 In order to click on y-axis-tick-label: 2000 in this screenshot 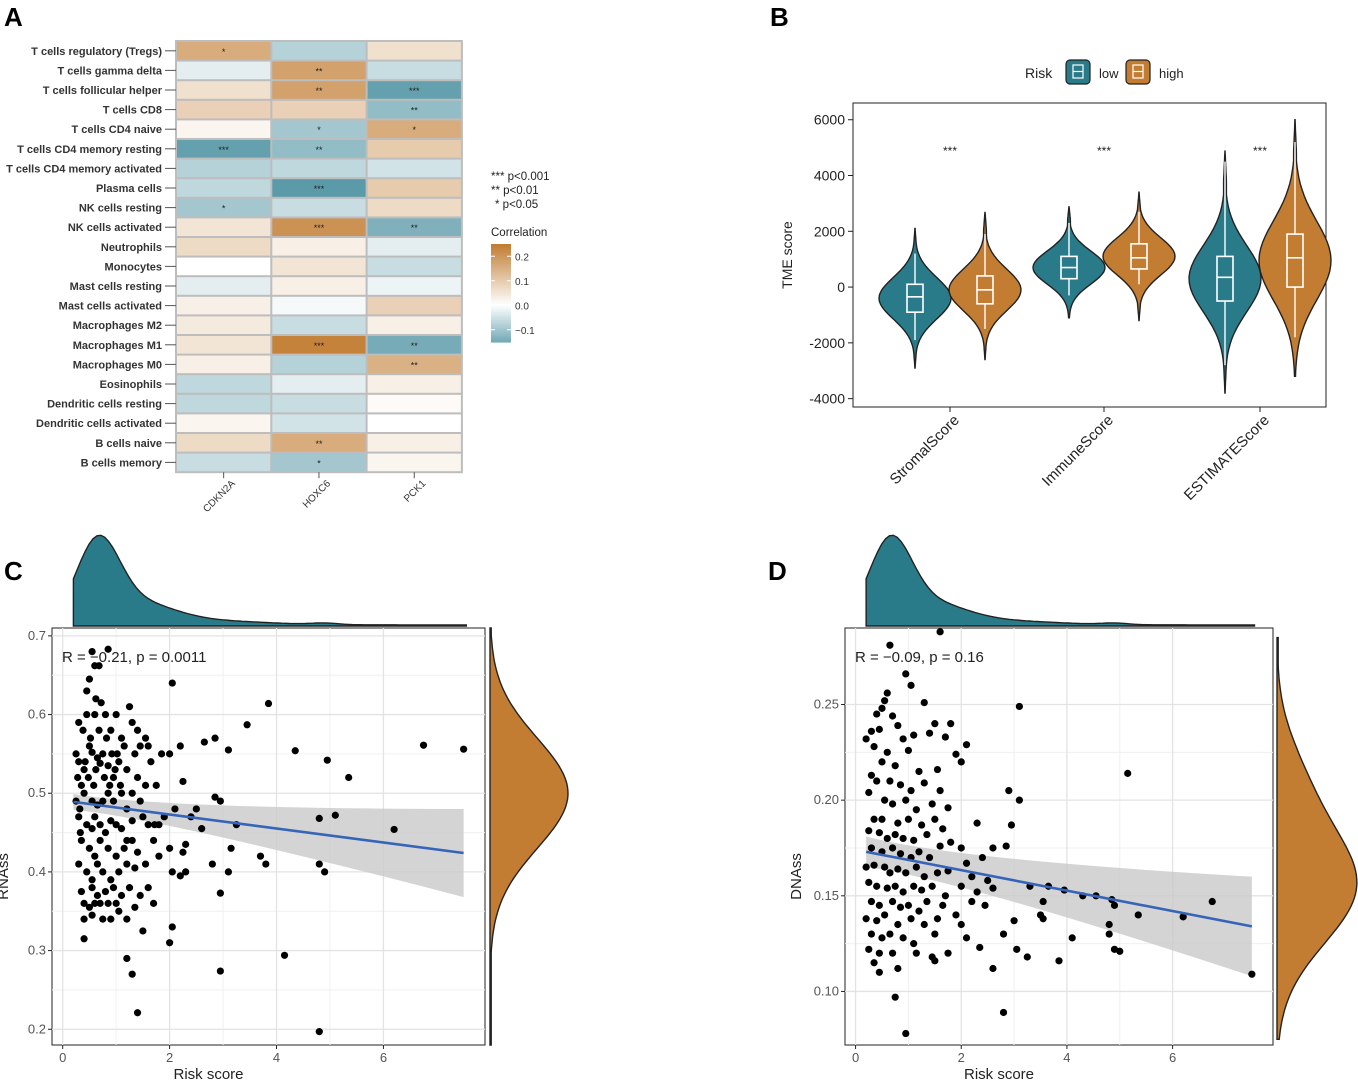, I will do `click(829, 231)`.